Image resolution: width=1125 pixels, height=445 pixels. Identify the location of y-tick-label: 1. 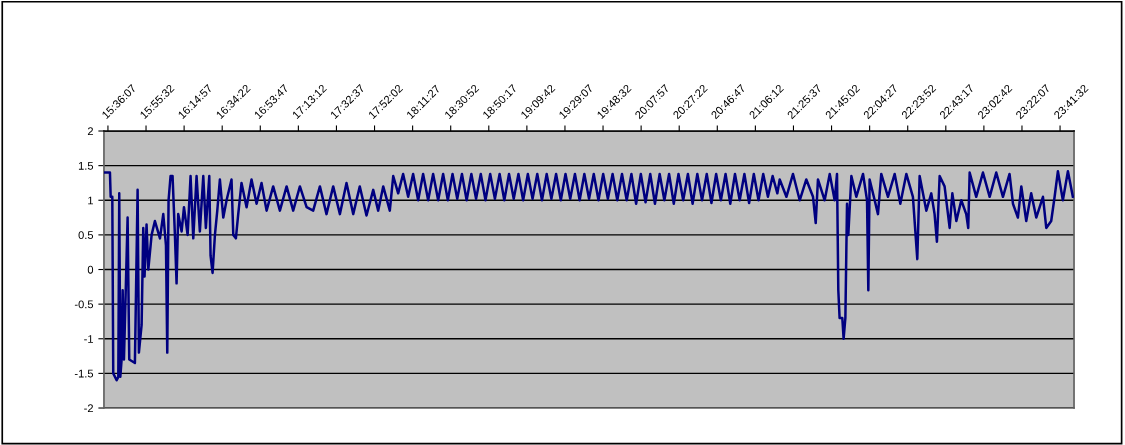
(90, 200).